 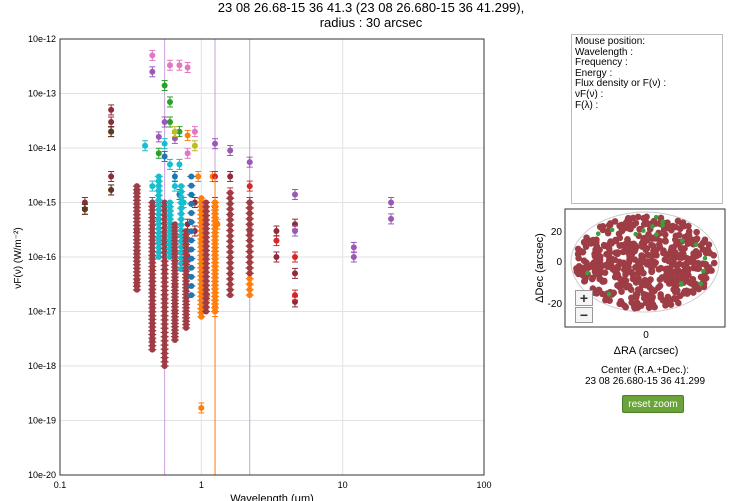 What do you see at coordinates (42, 94) in the screenshot?
I see `y-tick-label: 10e-13` at bounding box center [42, 94].